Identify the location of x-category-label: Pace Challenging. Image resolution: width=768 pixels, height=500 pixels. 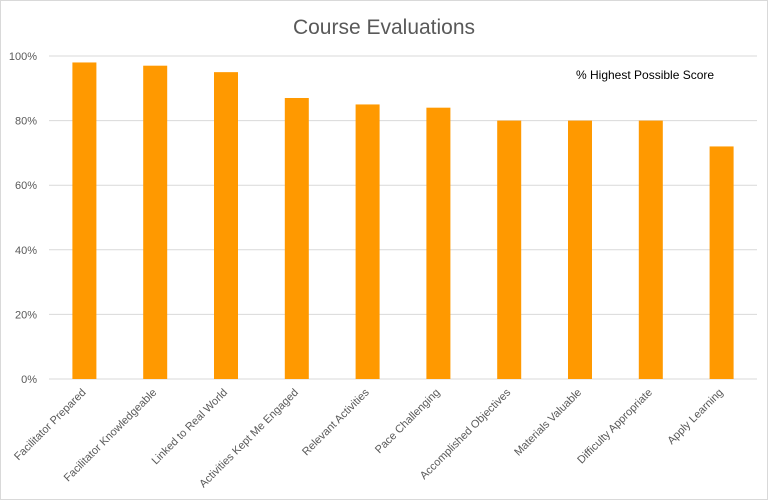
(407, 421).